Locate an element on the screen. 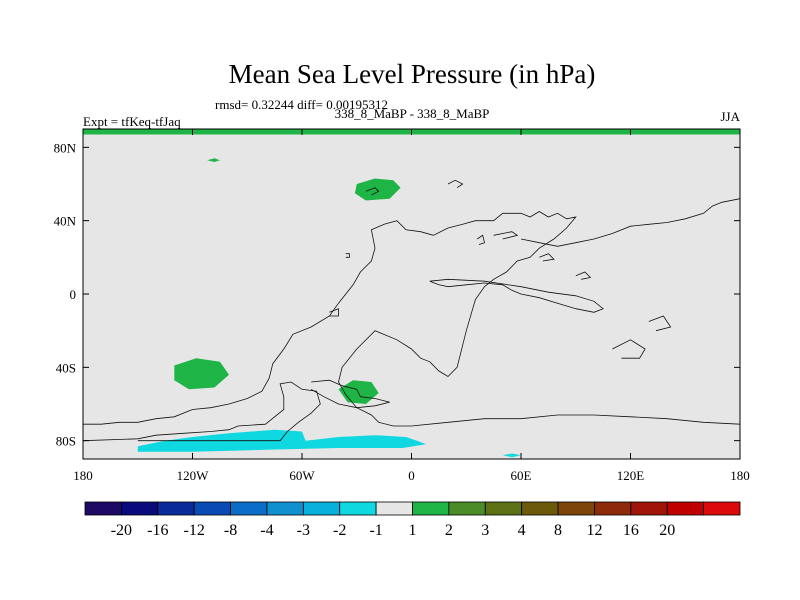  colorbar-label: 2 is located at coordinates (449, 530).